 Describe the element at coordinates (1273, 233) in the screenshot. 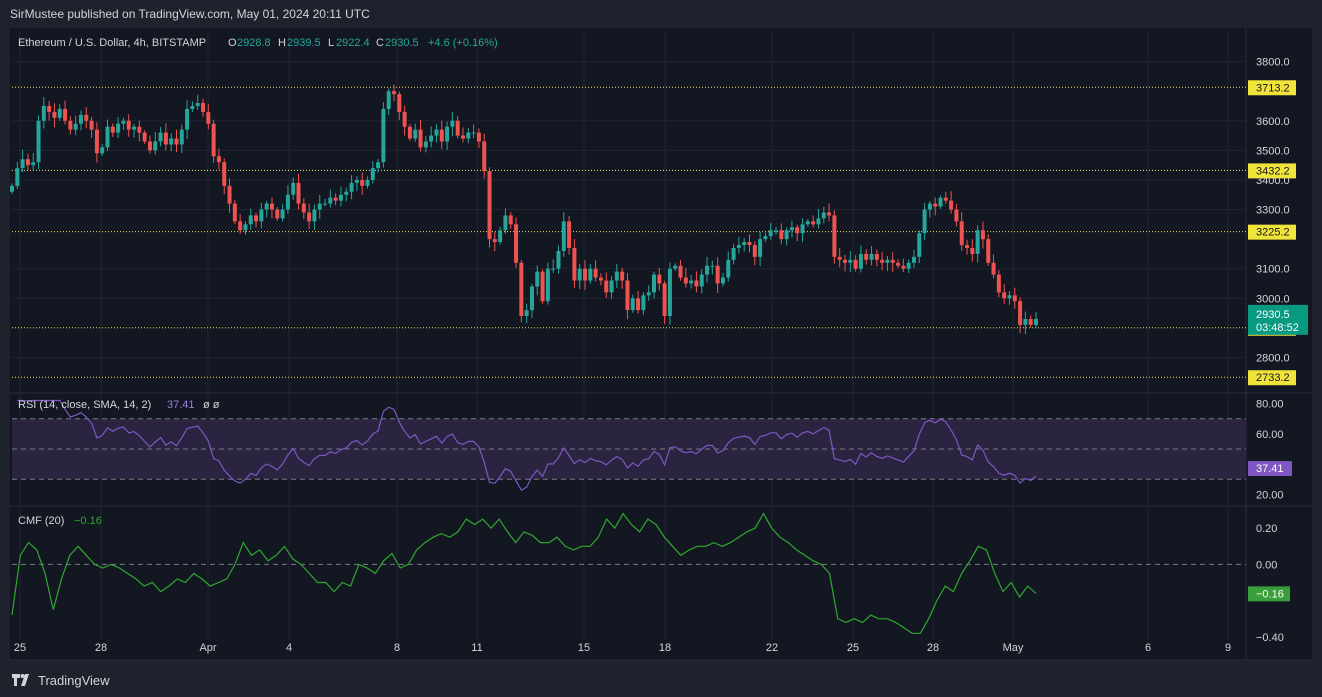

I see `level-label: 3225.2` at that location.